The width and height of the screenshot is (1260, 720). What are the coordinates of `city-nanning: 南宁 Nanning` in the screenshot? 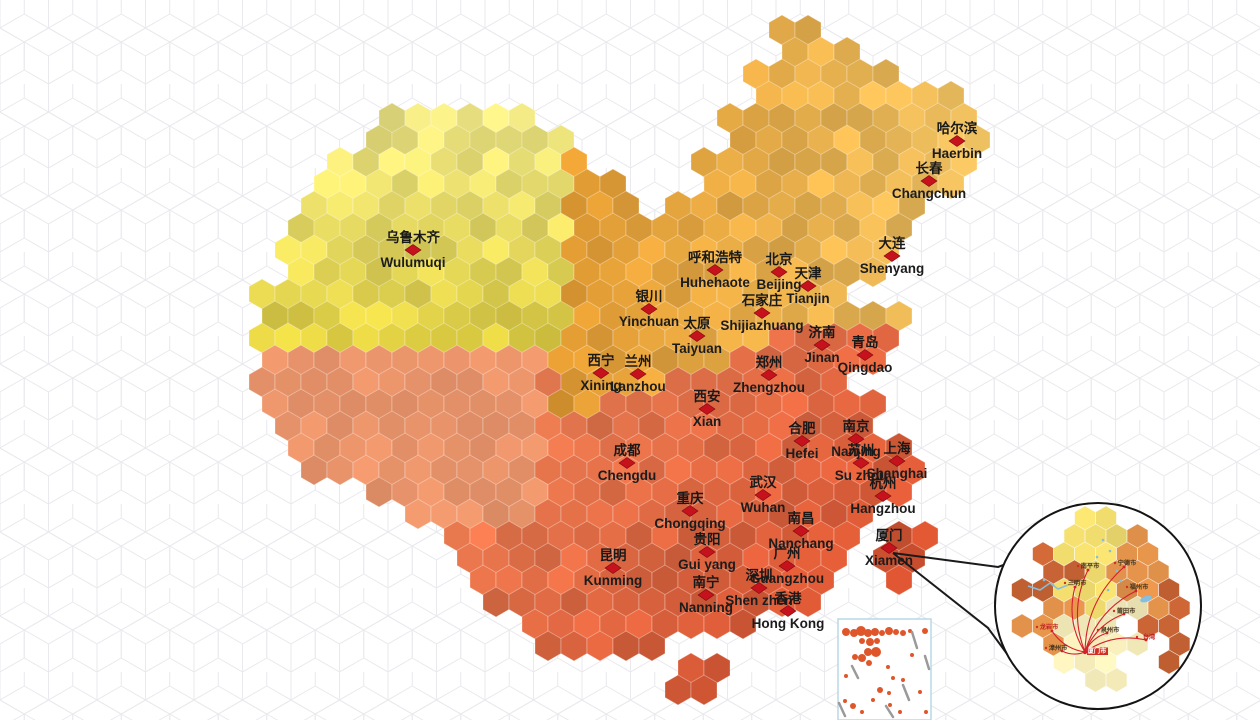 It's located at (706, 594).